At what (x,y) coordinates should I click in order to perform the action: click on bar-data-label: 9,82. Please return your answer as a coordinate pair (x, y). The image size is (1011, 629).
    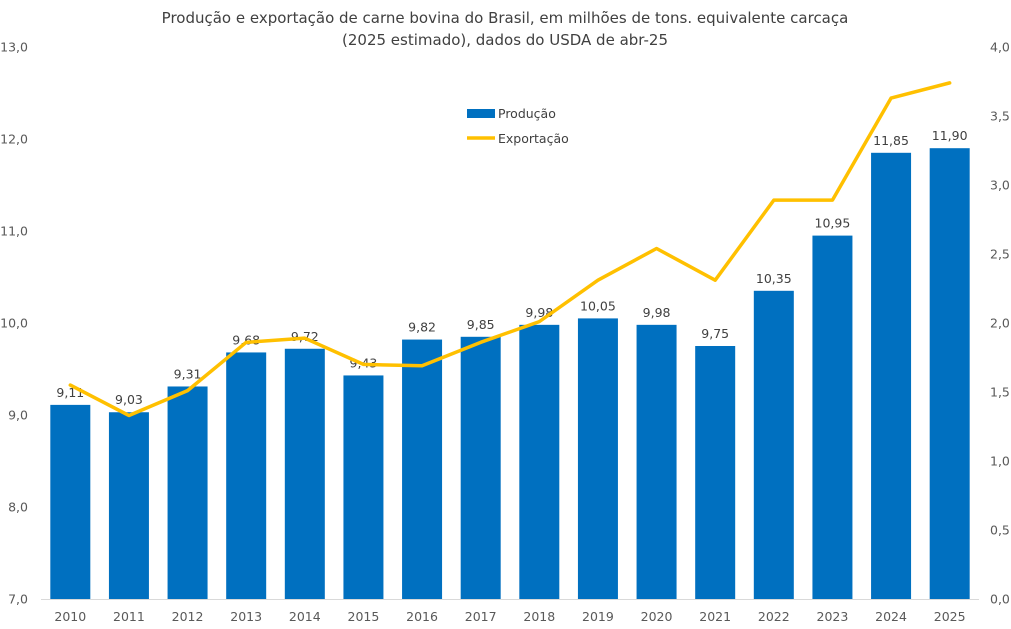
    Looking at the image, I should click on (422, 327).